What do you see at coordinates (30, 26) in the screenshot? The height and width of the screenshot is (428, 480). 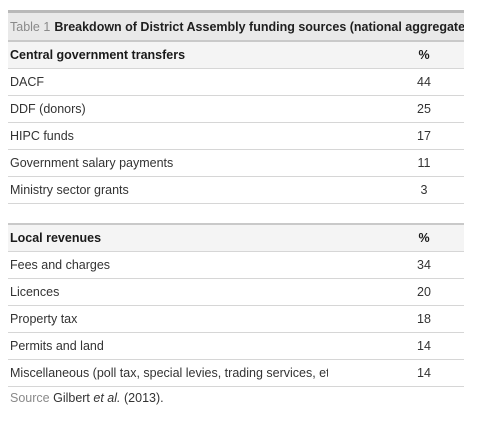 I see `table-number: Table 1` at bounding box center [30, 26].